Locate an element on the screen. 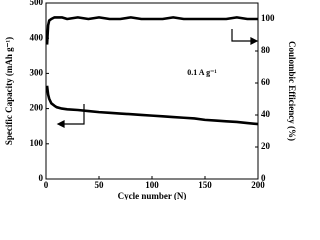 The height and width of the screenshot is (240, 320). x-tick-label: 200 is located at coordinates (258, 185).